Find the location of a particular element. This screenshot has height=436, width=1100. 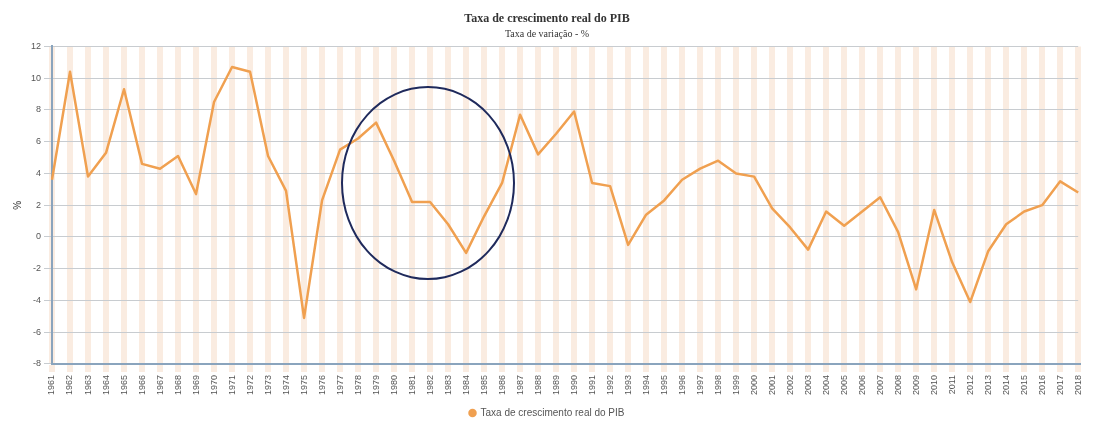

y-tick-label: 12 is located at coordinates (36, 45).